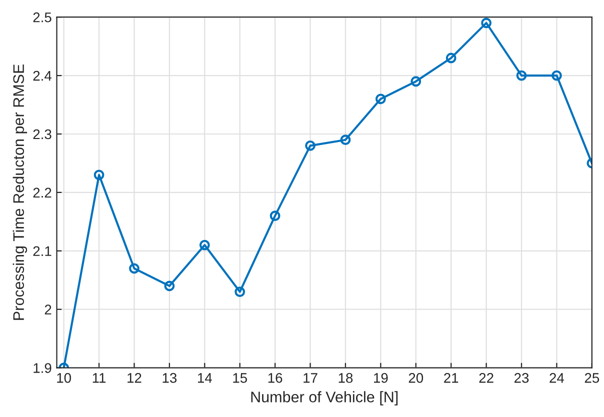  I want to click on x-tick-label: 17, so click(311, 378).